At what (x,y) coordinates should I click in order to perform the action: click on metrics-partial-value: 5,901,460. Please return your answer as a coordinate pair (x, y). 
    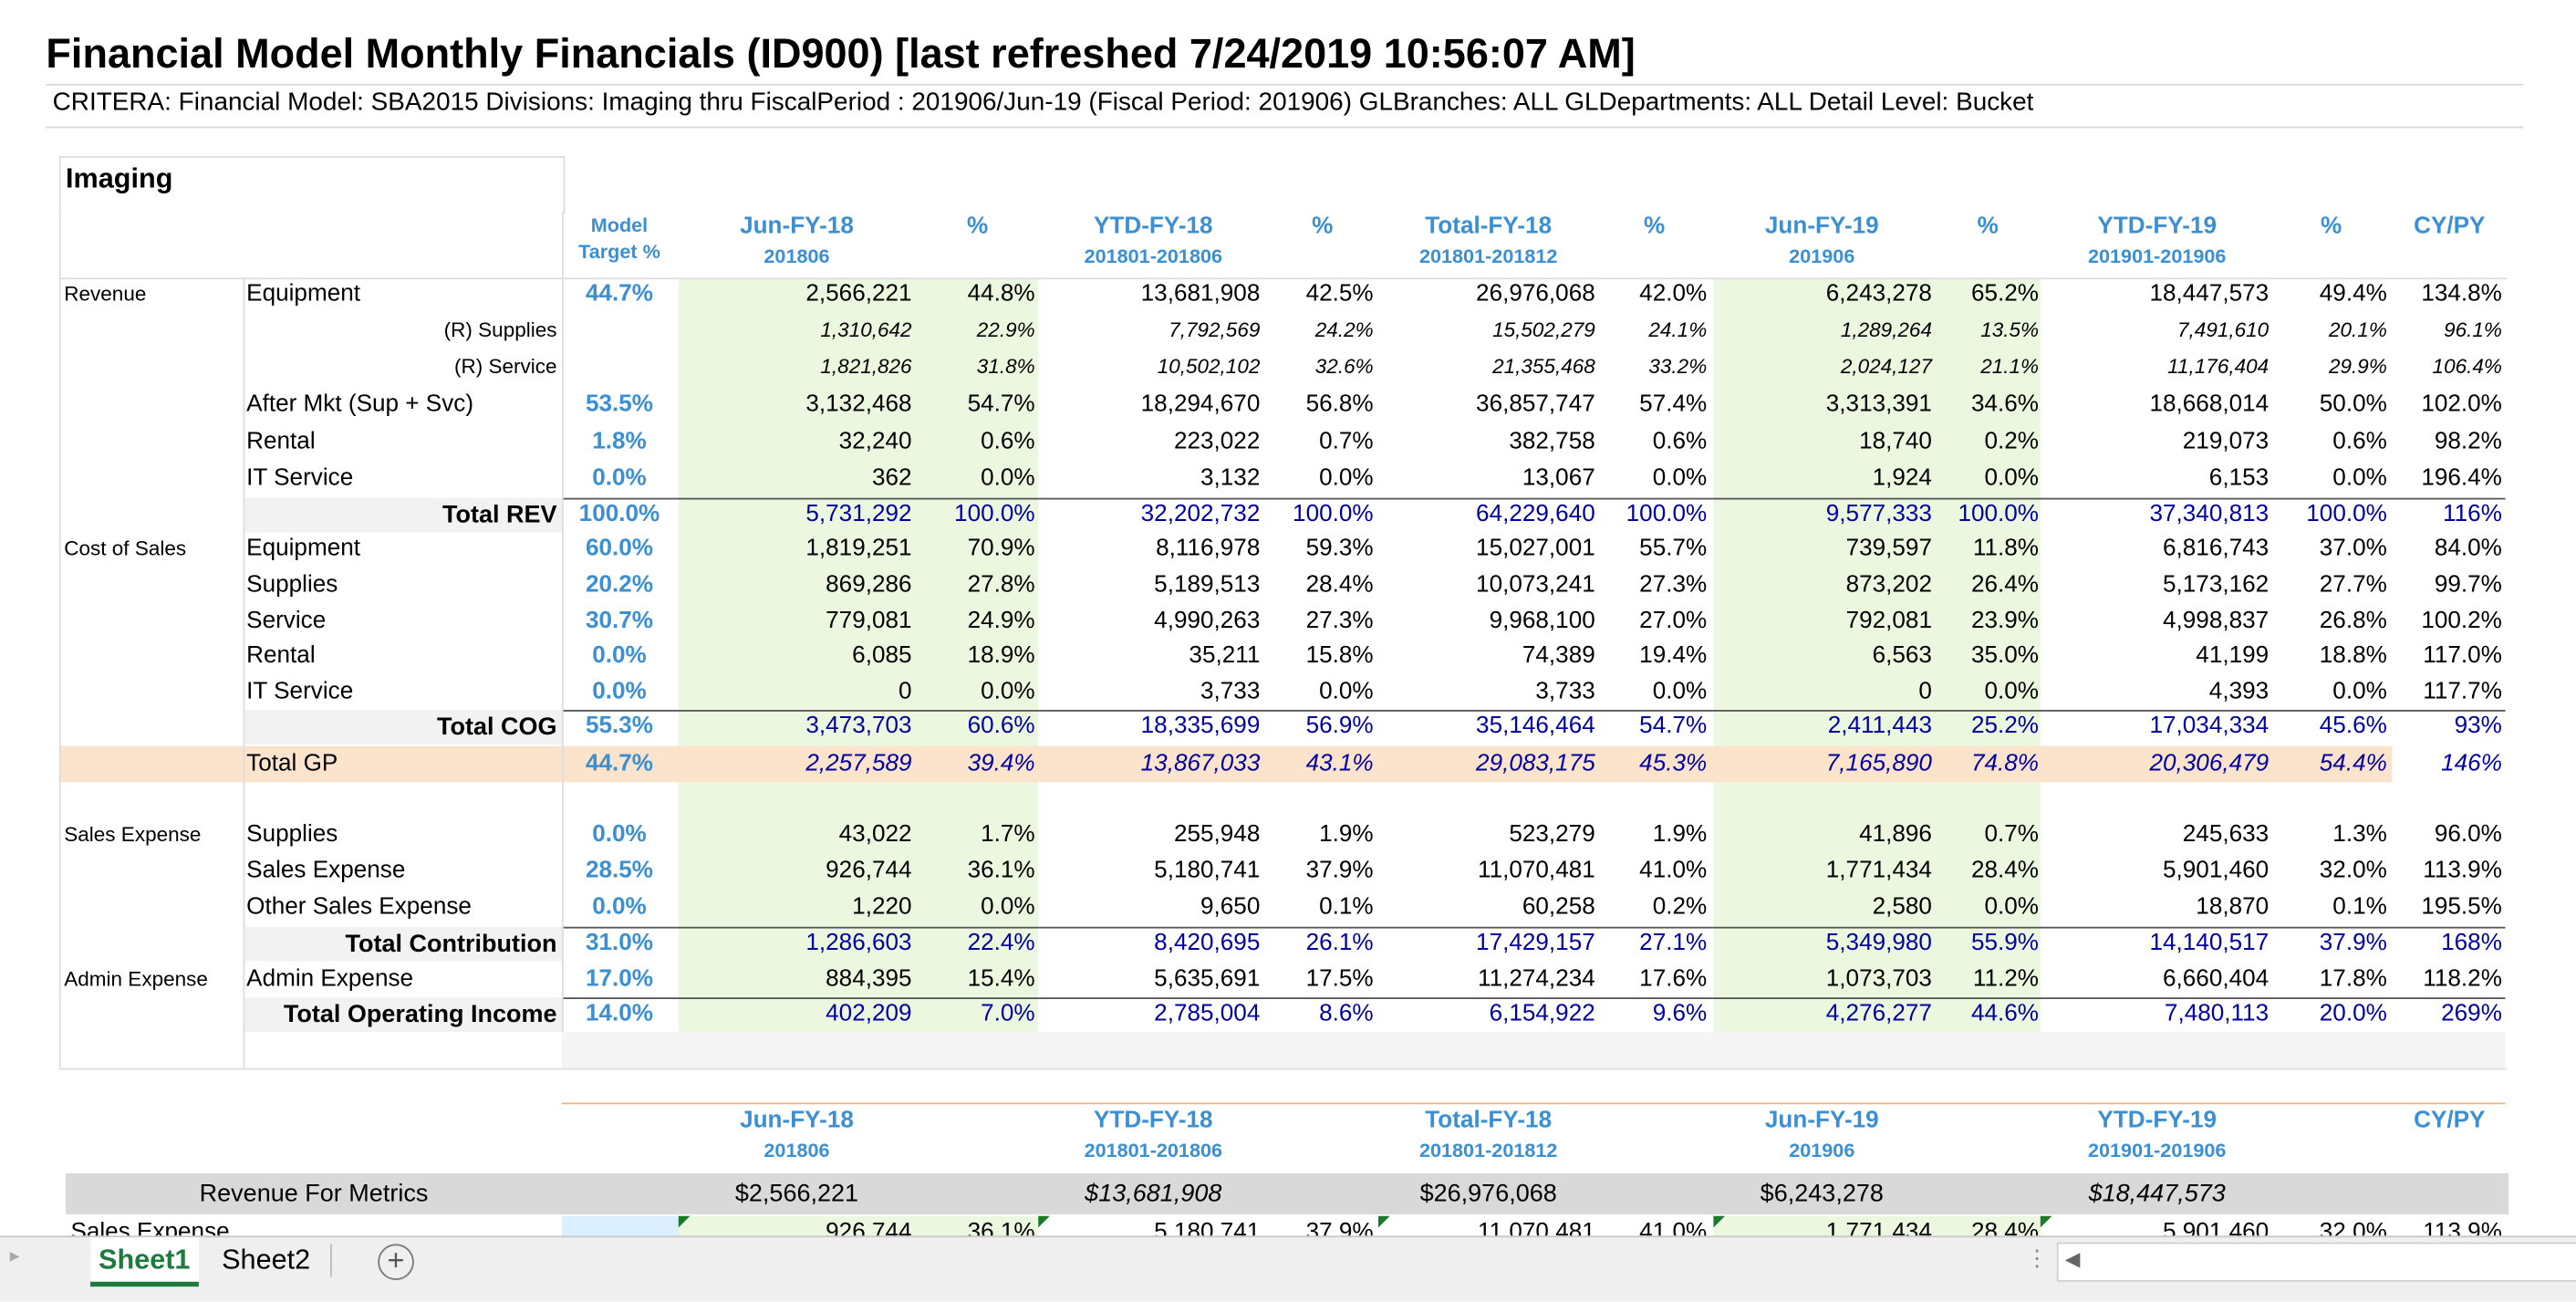
    Looking at the image, I should click on (2216, 1227).